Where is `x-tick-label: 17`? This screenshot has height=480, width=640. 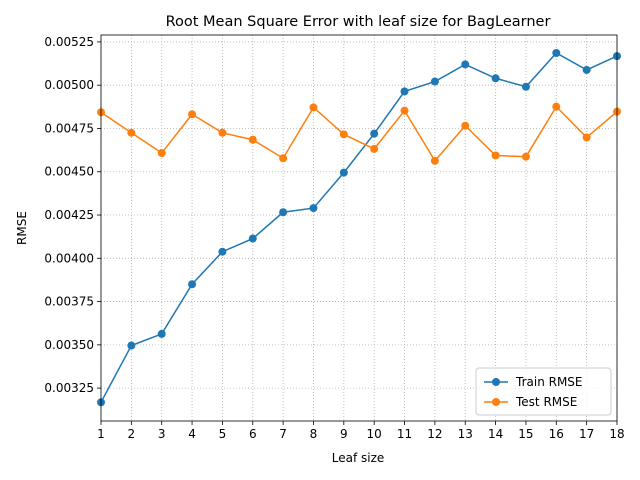
x-tick-label: 17 is located at coordinates (586, 434).